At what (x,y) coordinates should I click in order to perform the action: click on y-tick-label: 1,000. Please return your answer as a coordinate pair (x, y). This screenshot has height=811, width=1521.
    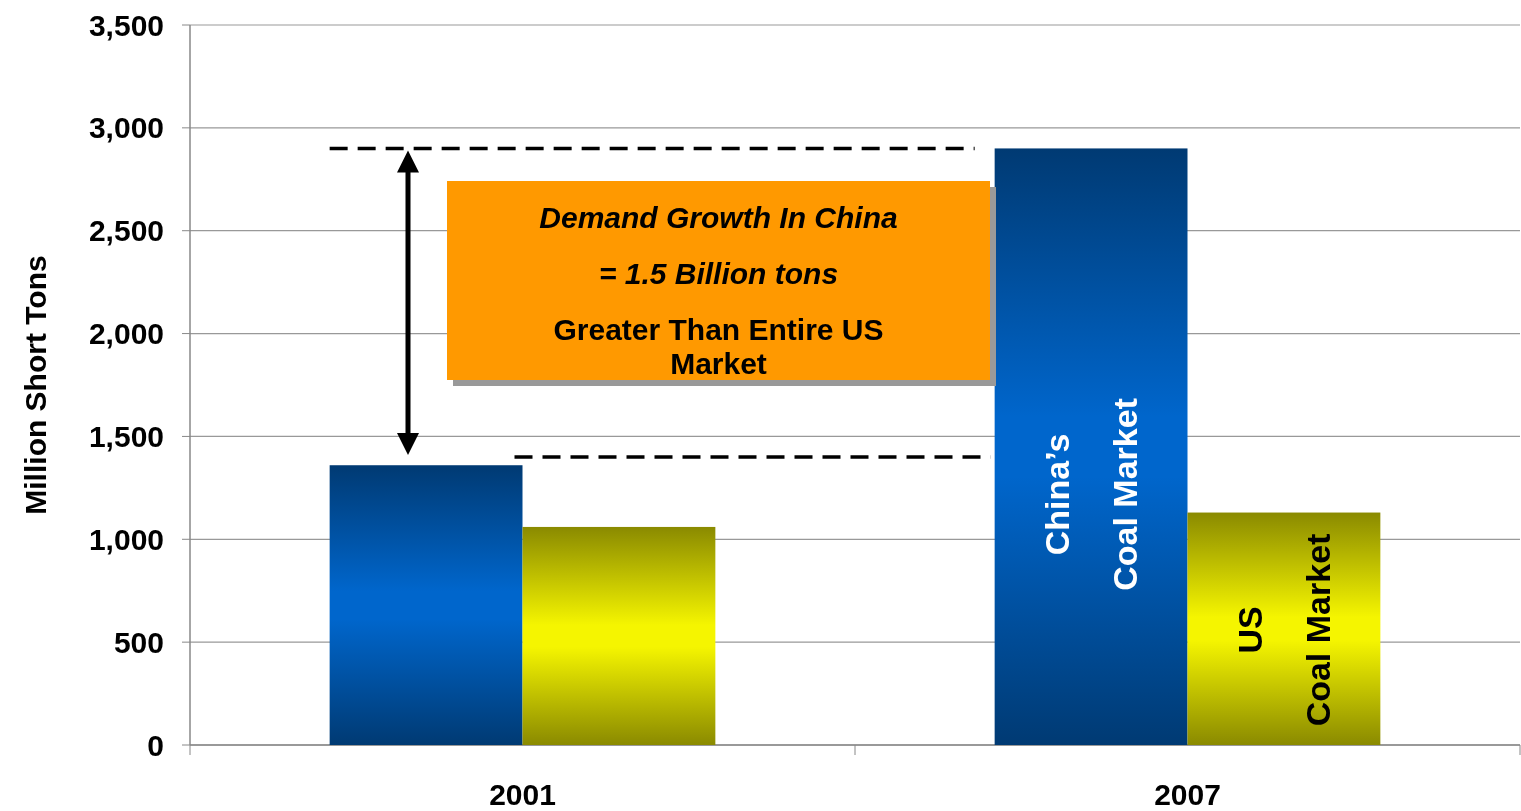
    Looking at the image, I should click on (126, 539).